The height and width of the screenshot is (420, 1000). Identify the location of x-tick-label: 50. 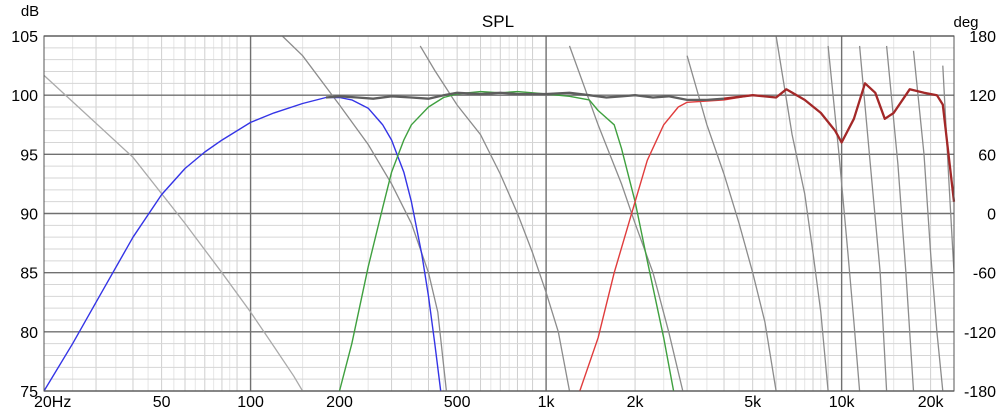
(162, 402).